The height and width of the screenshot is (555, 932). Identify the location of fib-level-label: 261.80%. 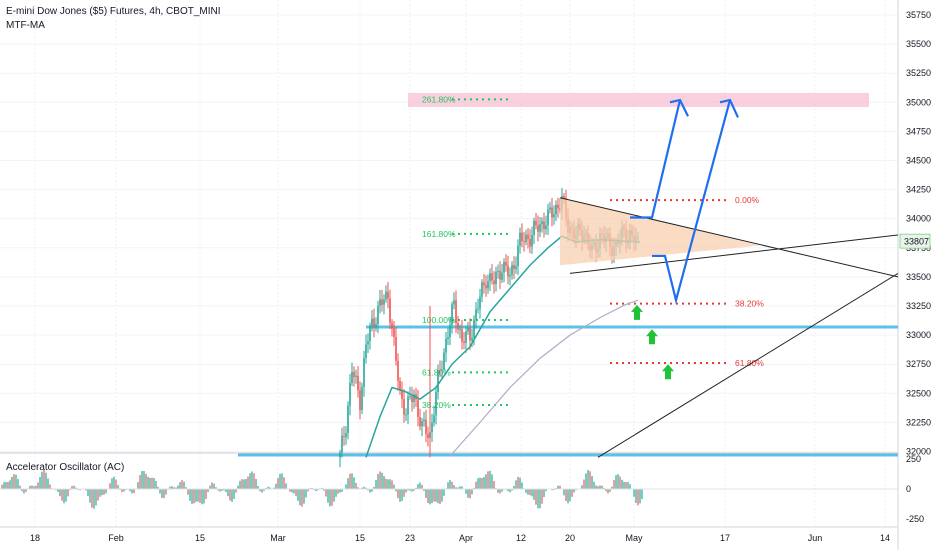
(439, 99).